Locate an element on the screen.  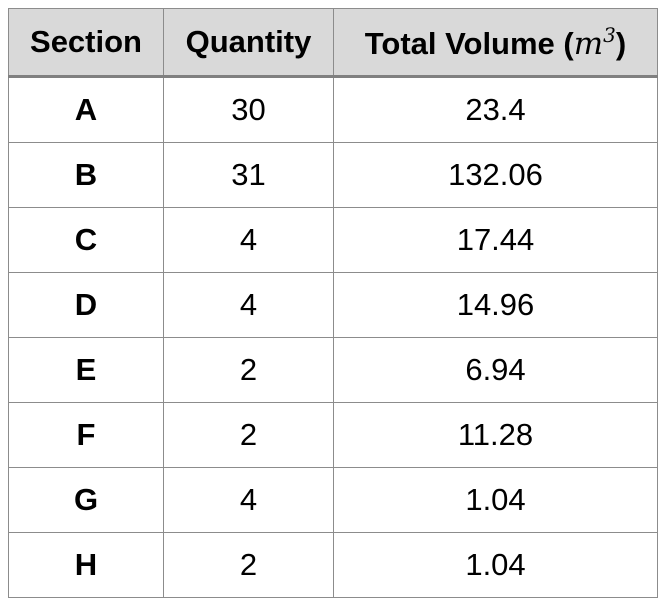
quantity-cell: 30 is located at coordinates (248, 109).